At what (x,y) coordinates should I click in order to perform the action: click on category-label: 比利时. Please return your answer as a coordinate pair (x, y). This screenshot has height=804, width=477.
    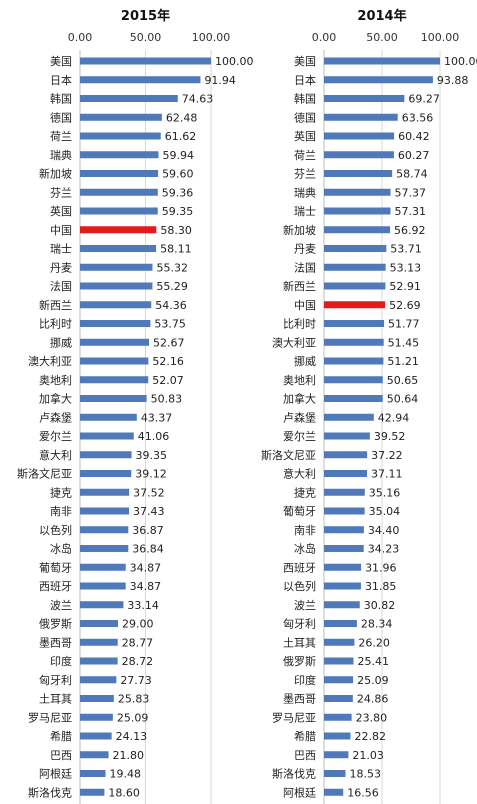
    Looking at the image, I should click on (55, 324).